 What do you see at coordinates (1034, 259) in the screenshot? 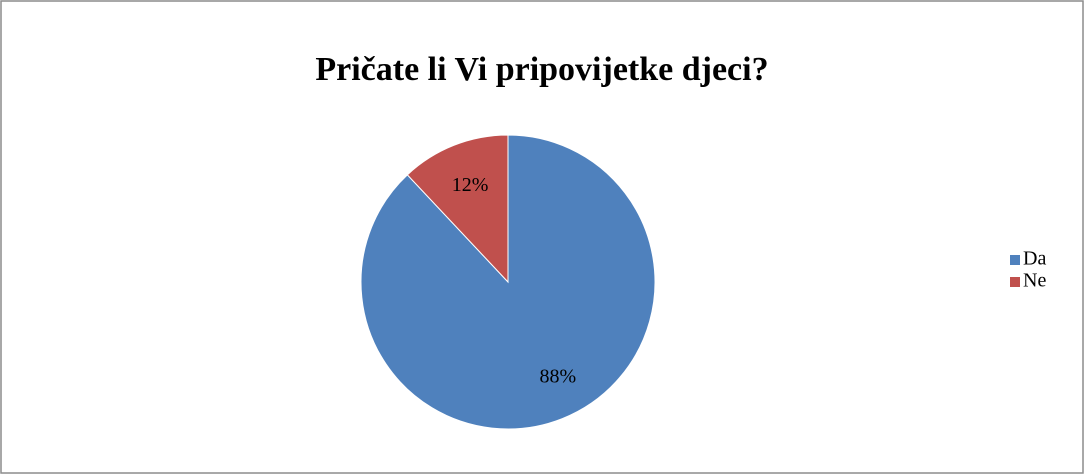
I see `legend-label: Da` at bounding box center [1034, 259].